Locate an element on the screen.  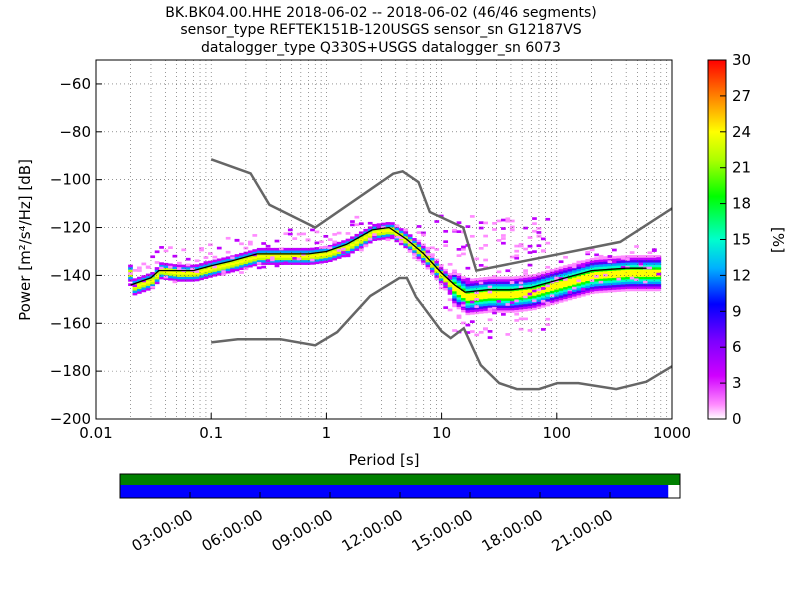
y-tick-label: −80 is located at coordinates (75, 132).